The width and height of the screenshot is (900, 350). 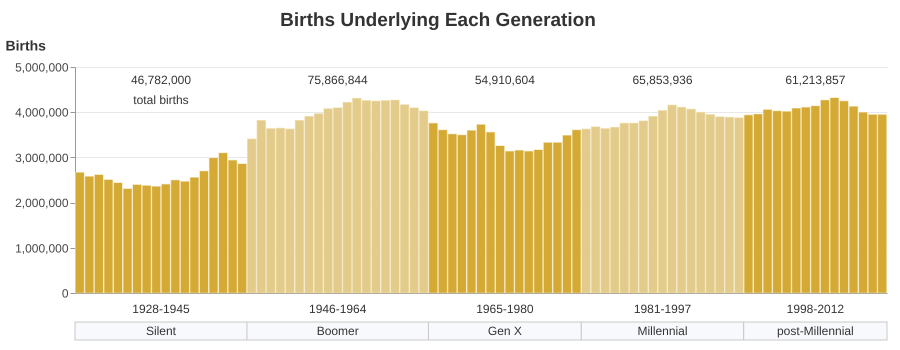 What do you see at coordinates (42, 67) in the screenshot?
I see `y-tick-label: 5,000,000` at bounding box center [42, 67].